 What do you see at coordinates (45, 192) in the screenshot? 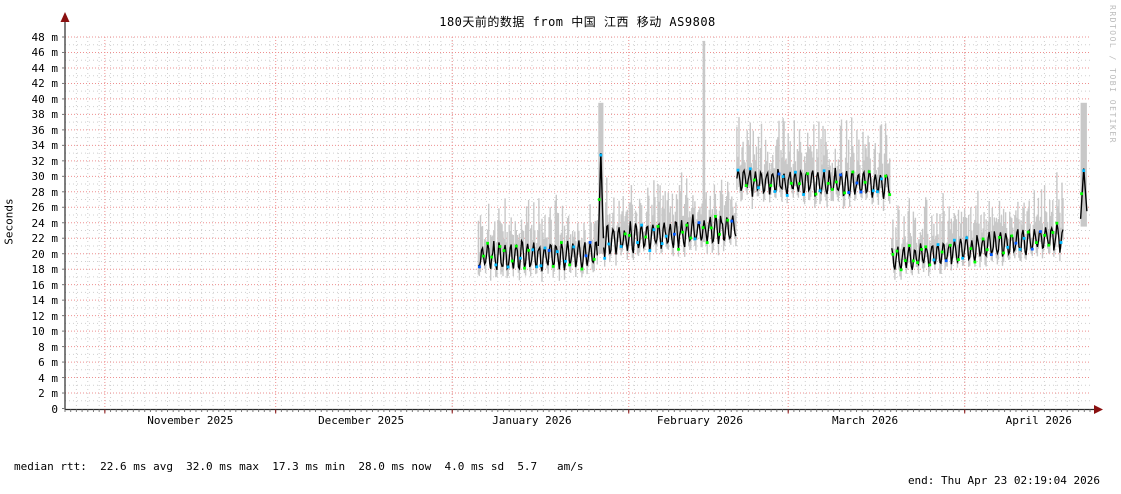
I see `y-tick-label: 28 m` at bounding box center [45, 192].